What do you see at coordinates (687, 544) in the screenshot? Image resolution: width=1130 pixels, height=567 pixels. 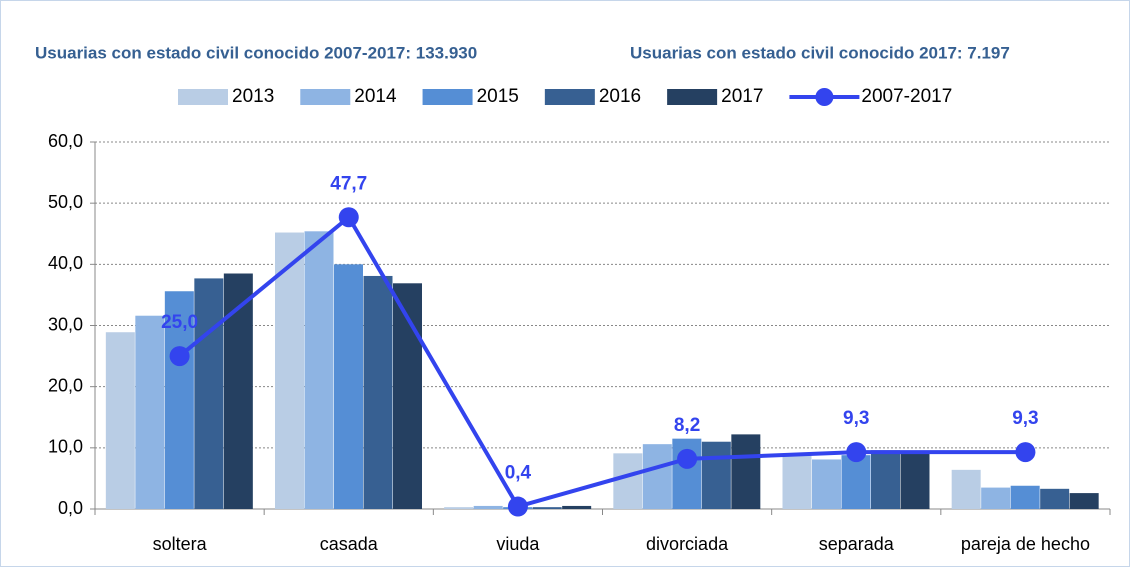 I see `x-tick-label: divorciada` at bounding box center [687, 544].